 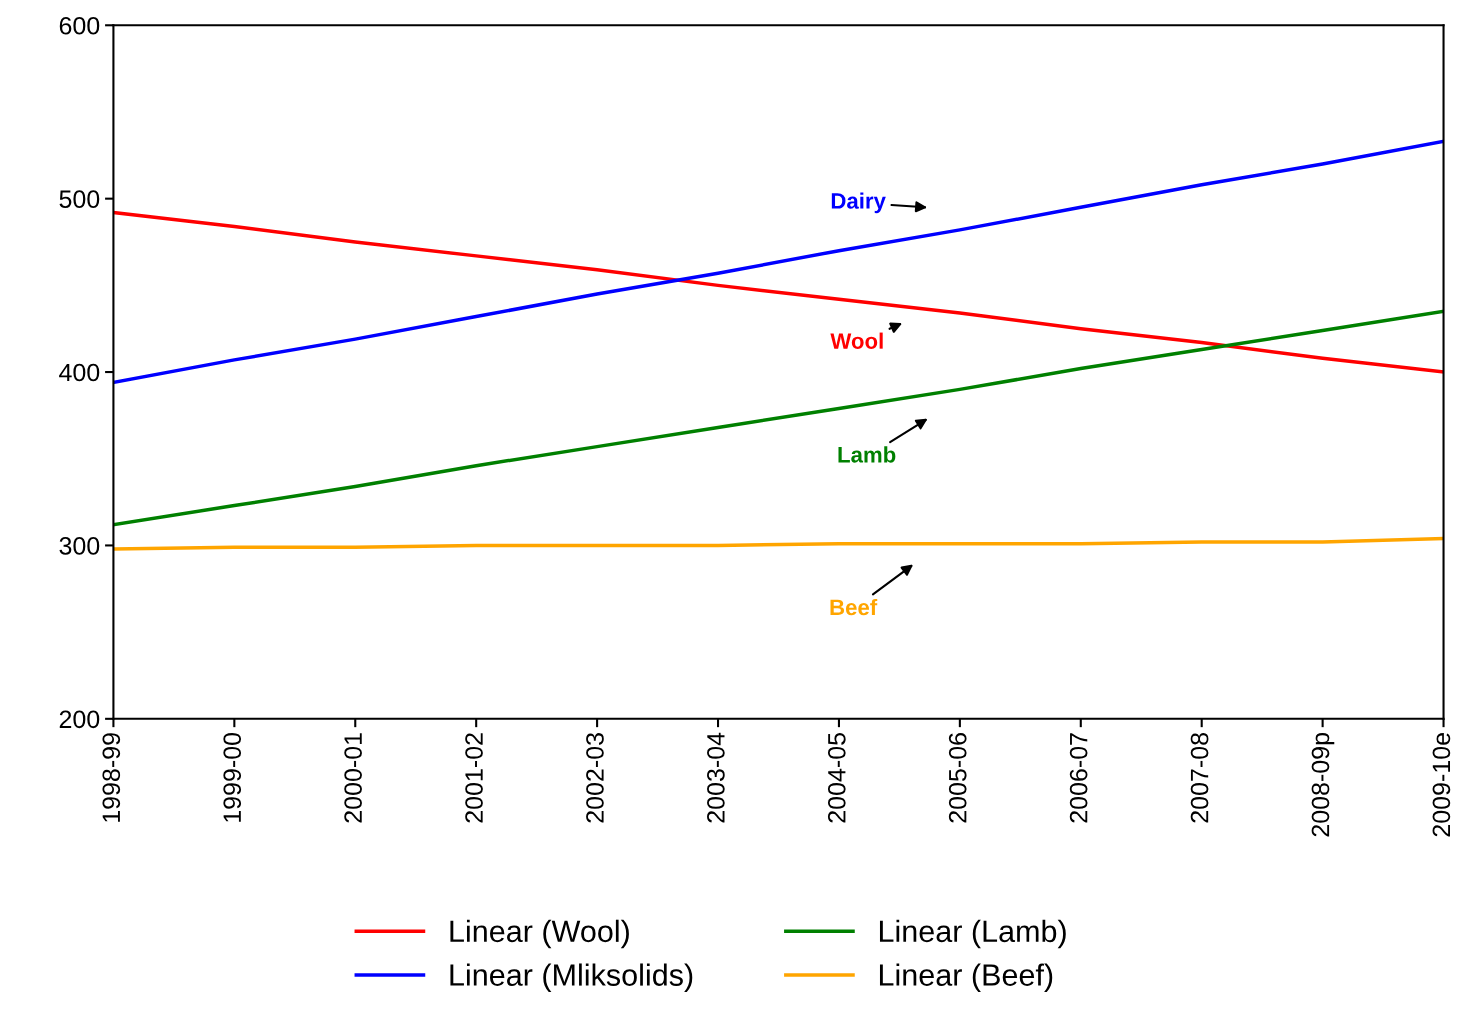 I want to click on x-tick-label: 2000-01, so click(x=353, y=778).